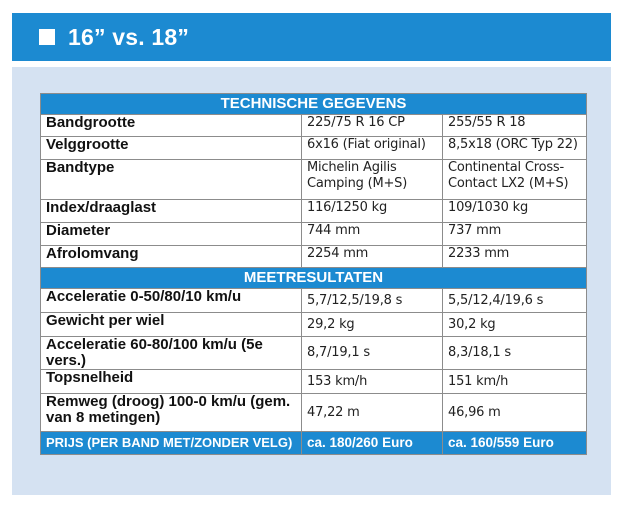  I want to click on value-18: 8,5x18 (ORC Typ 22), so click(514, 148).